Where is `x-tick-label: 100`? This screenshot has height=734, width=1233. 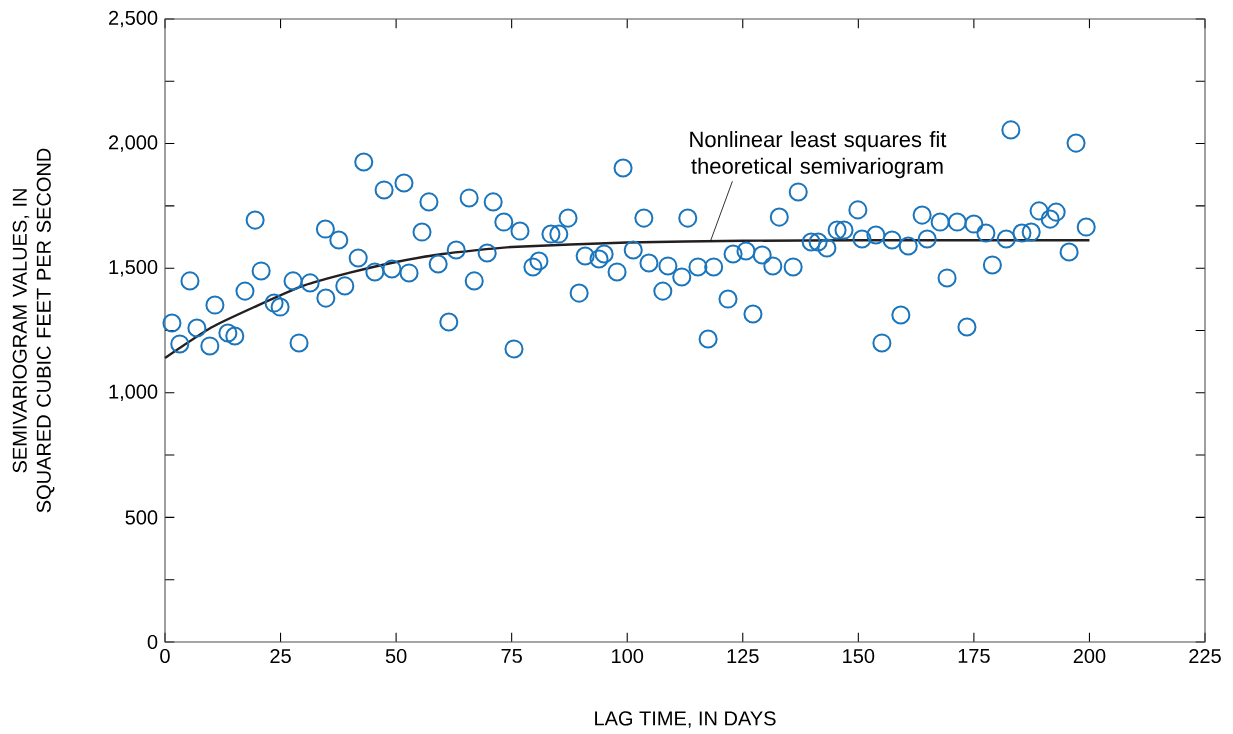
x-tick-label: 100 is located at coordinates (628, 656).